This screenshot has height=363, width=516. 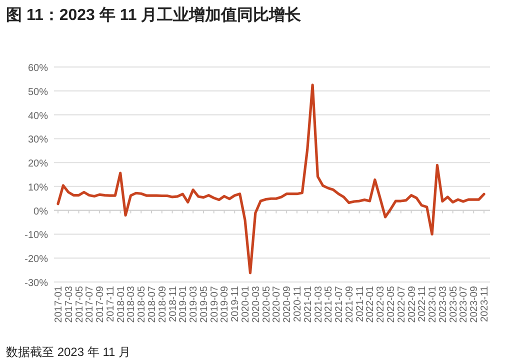 What do you see at coordinates (464, 304) in the screenshot?
I see `x-tick-label: 2023-07` at bounding box center [464, 304].